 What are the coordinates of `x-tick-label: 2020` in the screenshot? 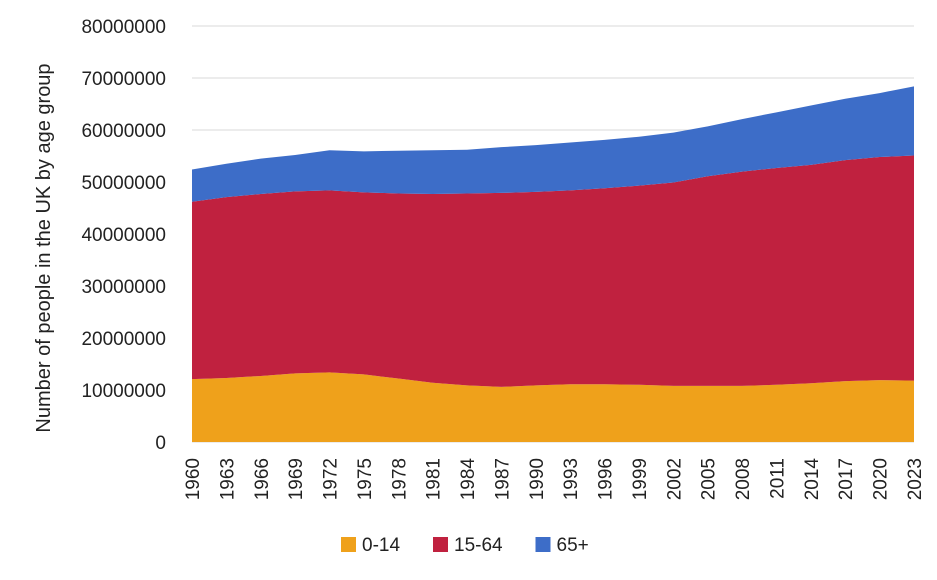 It's located at (881, 479).